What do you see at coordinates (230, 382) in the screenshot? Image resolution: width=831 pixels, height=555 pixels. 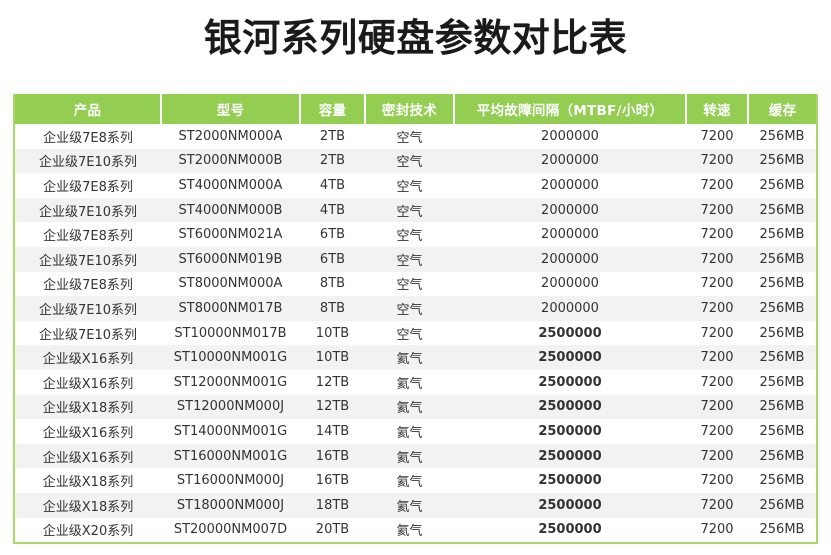 I see `cell-model: ST12000NM001G` at bounding box center [230, 382].